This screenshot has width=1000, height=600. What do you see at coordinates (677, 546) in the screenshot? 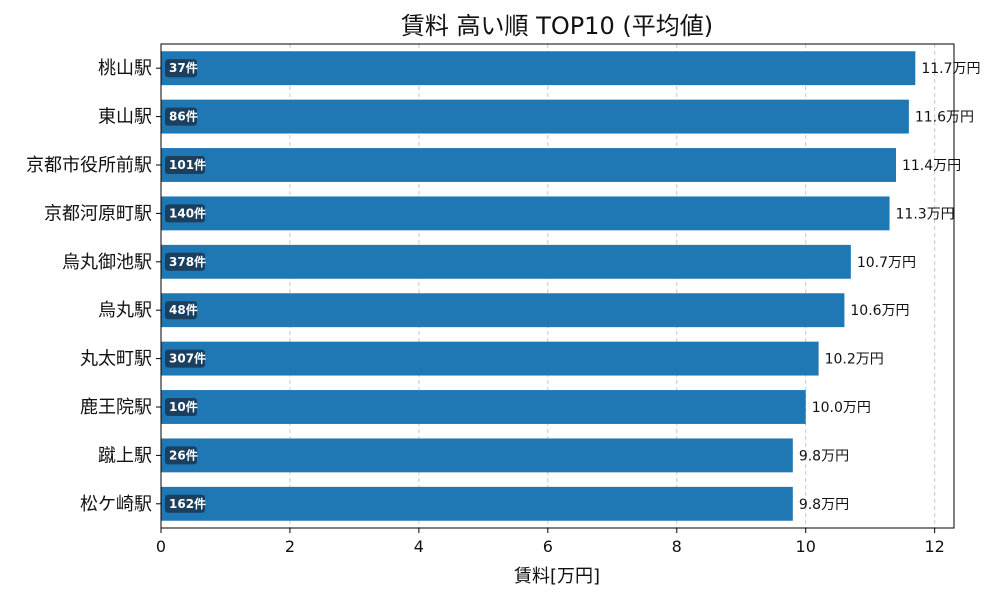
I see `x-tick-label: 8` at bounding box center [677, 546].